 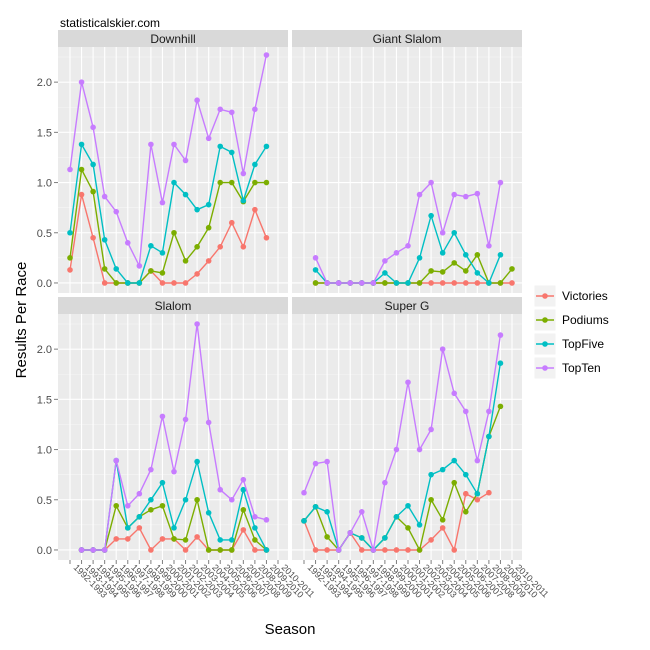 I want to click on series-line-topfive, so click(x=402, y=457).